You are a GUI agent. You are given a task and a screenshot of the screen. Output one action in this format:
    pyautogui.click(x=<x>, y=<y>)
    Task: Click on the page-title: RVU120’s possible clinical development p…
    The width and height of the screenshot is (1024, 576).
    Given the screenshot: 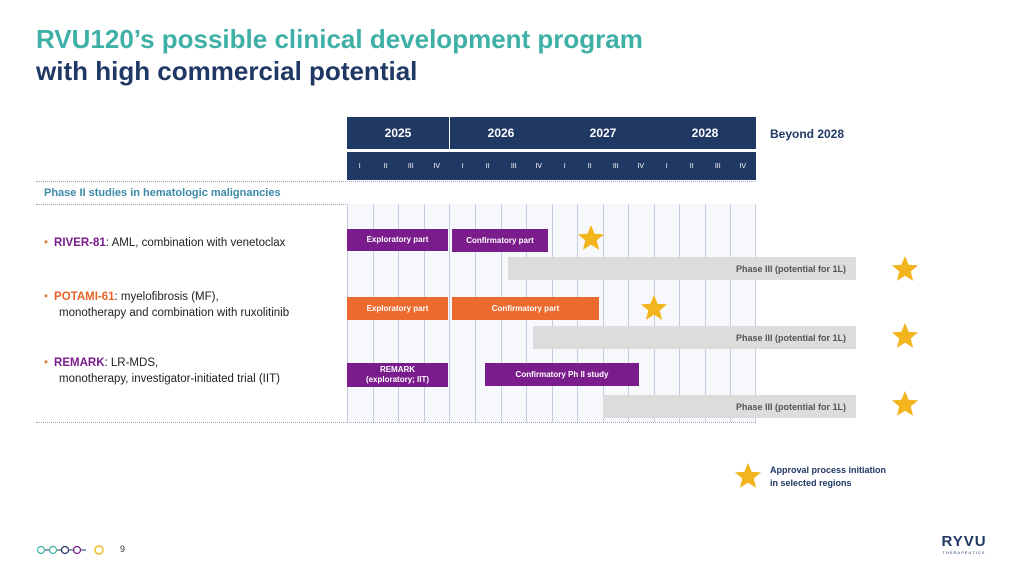 What is the action you would take?
    pyautogui.click(x=339, y=39)
    